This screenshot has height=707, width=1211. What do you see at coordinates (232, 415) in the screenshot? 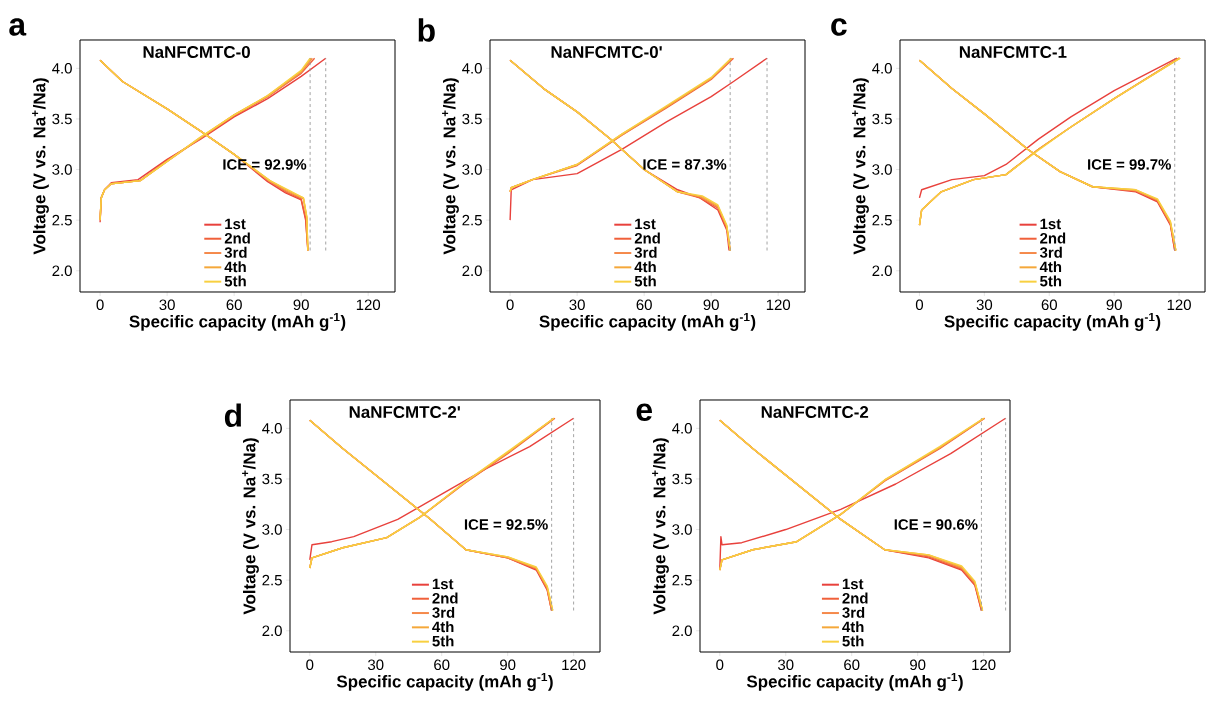
I see `text: d` at bounding box center [232, 415].